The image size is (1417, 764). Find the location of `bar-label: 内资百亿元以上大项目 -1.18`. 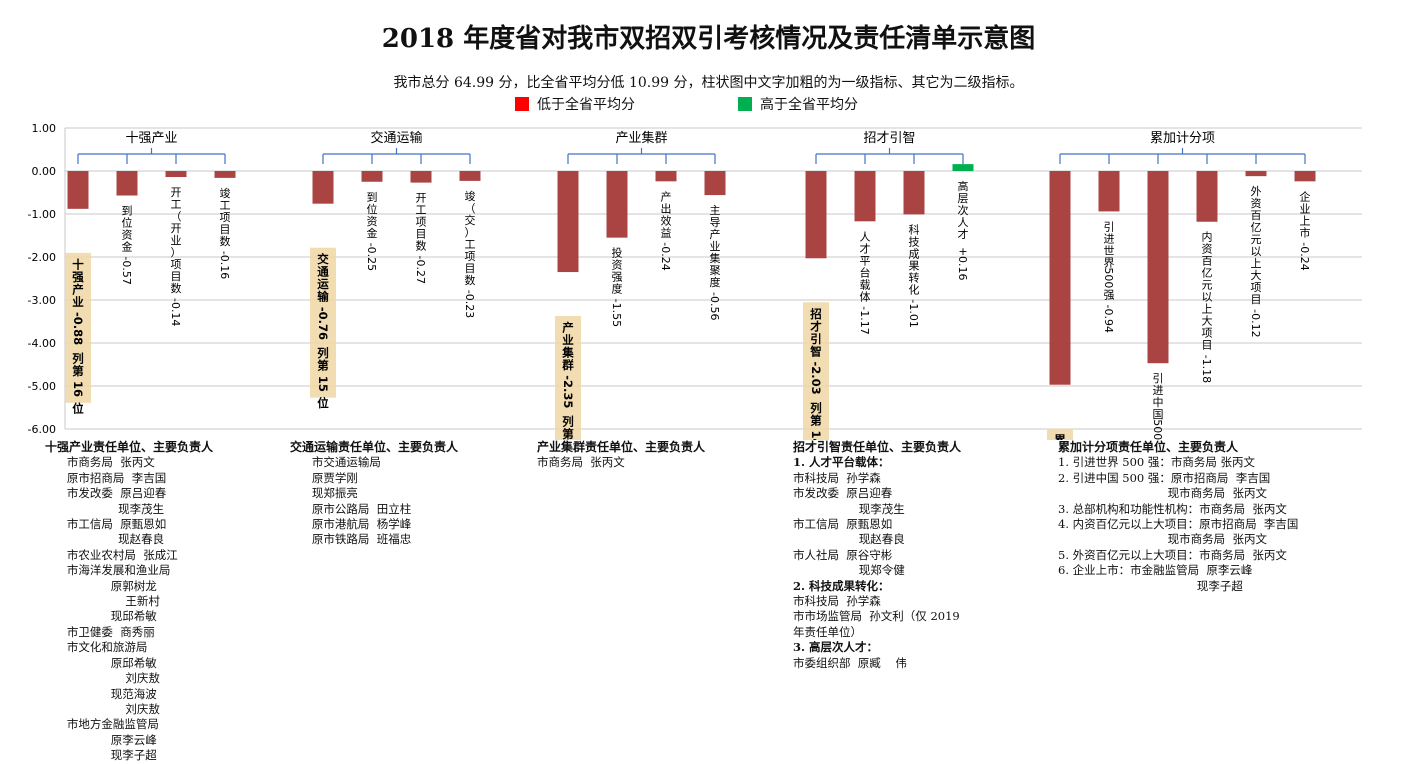

bar-label: 内资百亿元以上大项目 -1.18 is located at coordinates (1206, 306).